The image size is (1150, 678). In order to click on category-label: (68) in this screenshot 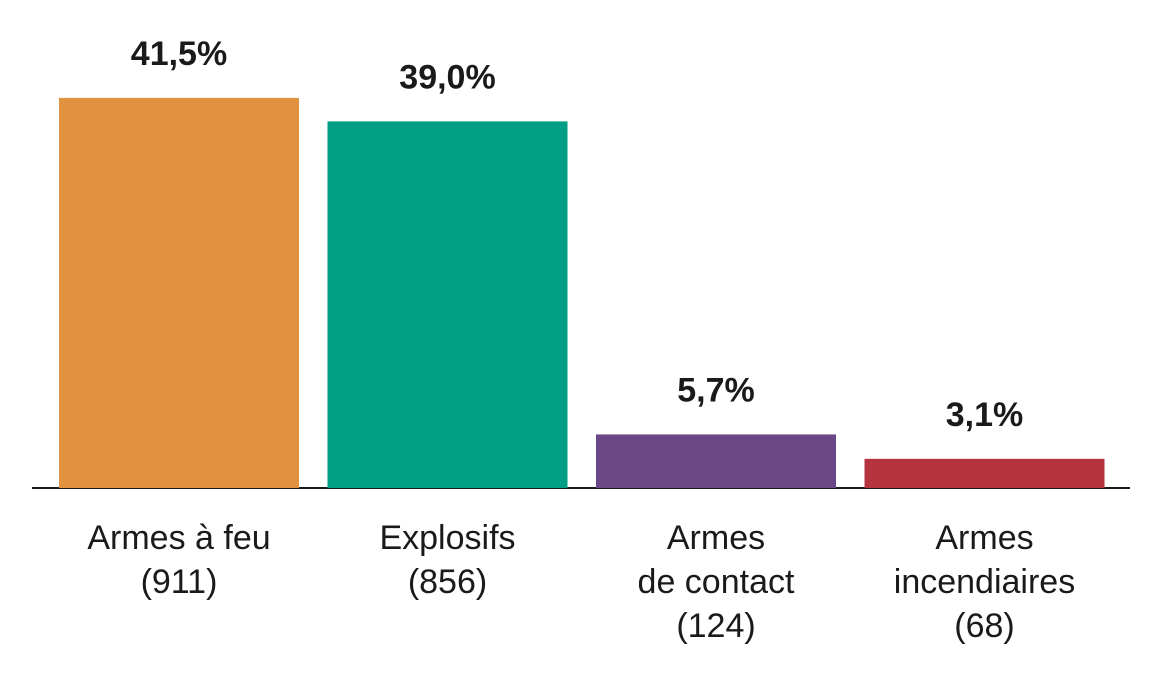, I will do `click(984, 626)`.